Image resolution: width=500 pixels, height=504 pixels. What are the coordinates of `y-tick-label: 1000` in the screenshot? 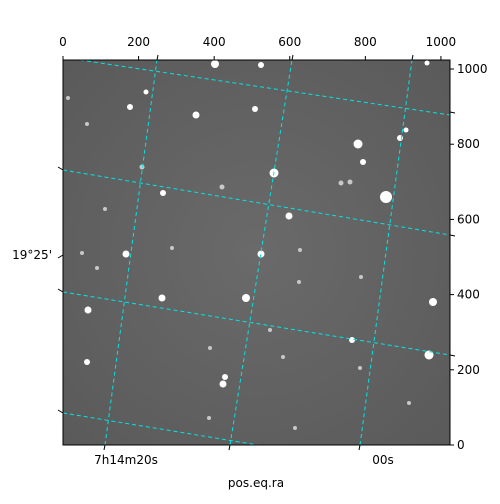 It's located at (472, 69).